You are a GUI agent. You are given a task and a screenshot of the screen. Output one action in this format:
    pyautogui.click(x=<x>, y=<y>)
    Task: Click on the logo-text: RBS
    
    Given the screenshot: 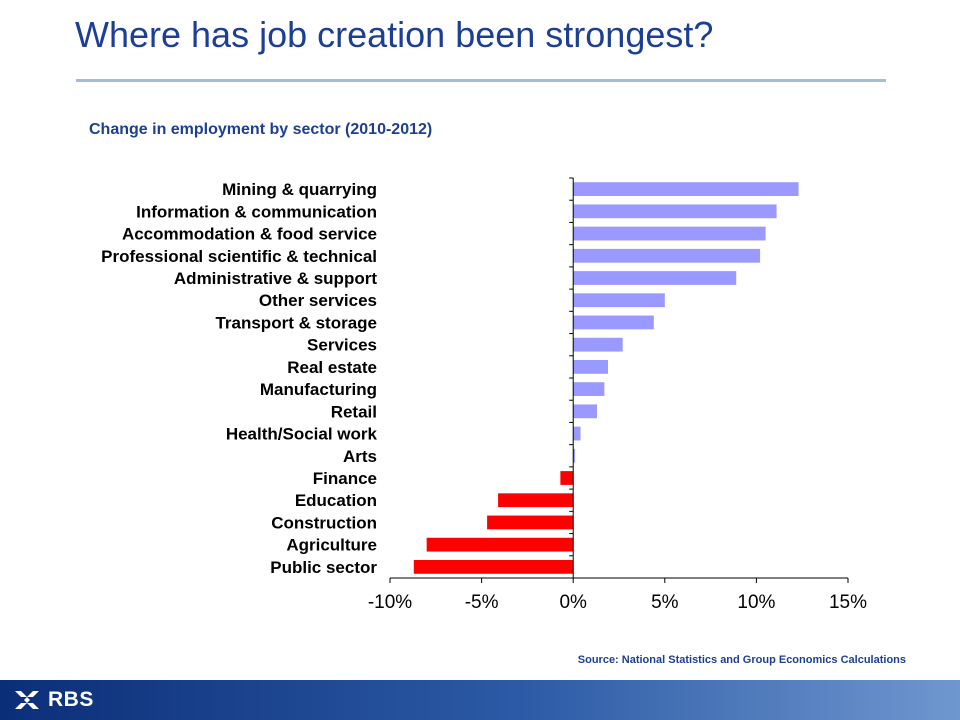 What is the action you would take?
    pyautogui.click(x=71, y=699)
    